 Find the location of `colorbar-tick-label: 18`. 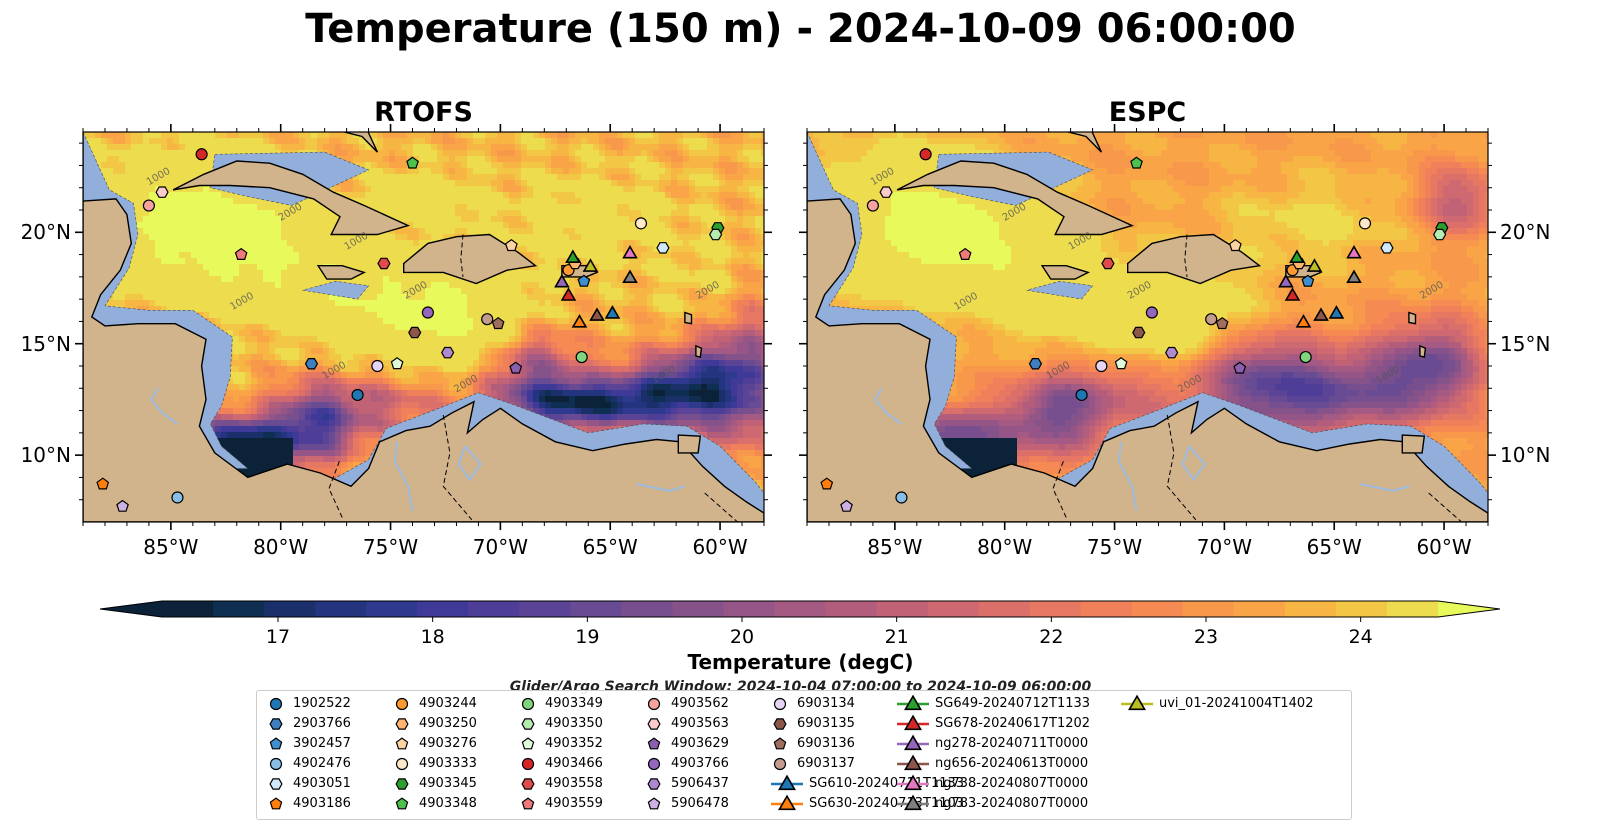

colorbar-tick-label: 18 is located at coordinates (432, 637).